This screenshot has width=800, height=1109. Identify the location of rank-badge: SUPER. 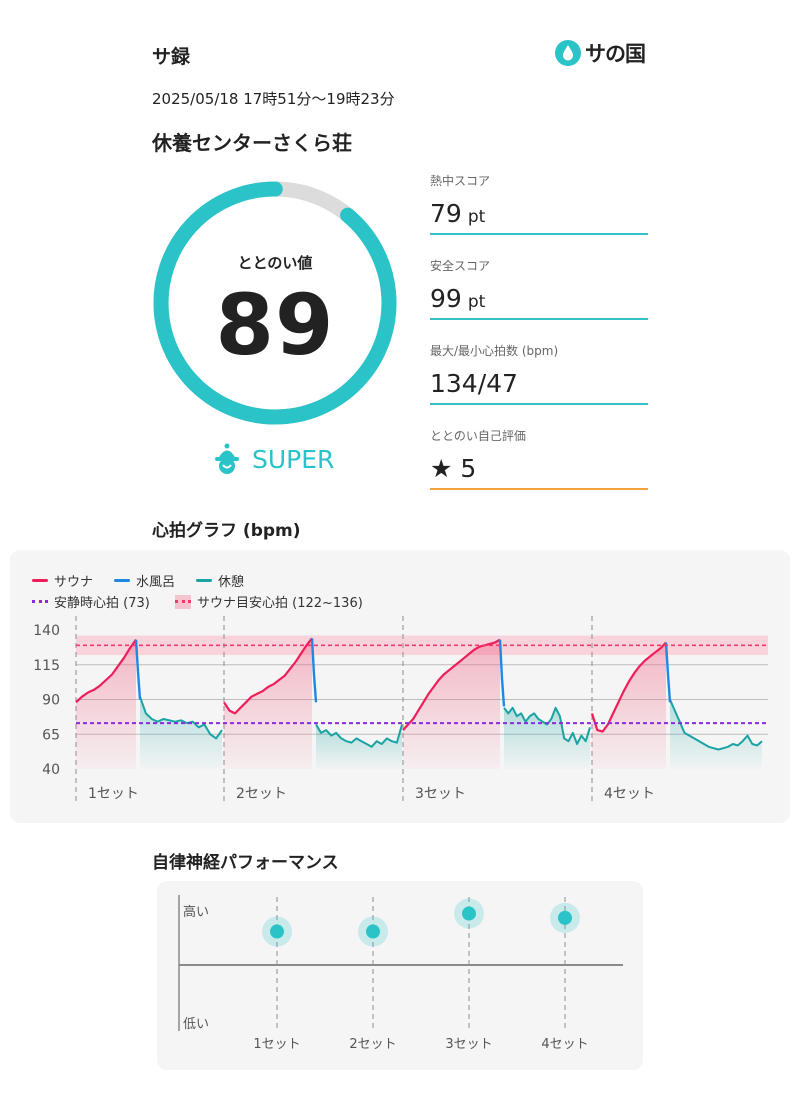
(272, 459).